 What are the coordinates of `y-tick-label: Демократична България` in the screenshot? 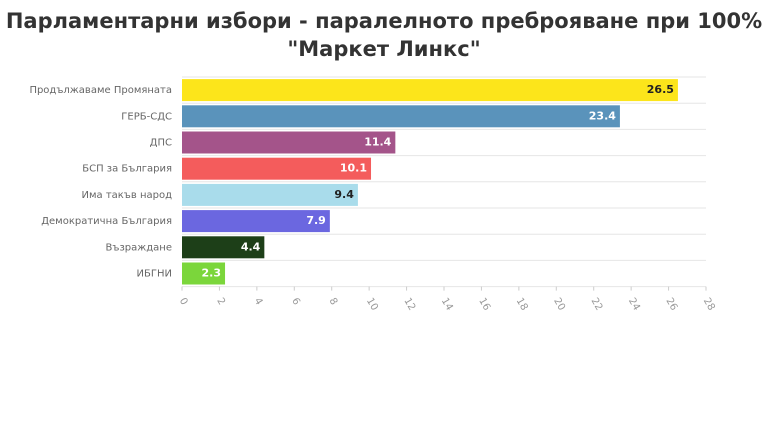 It's located at (106, 221).